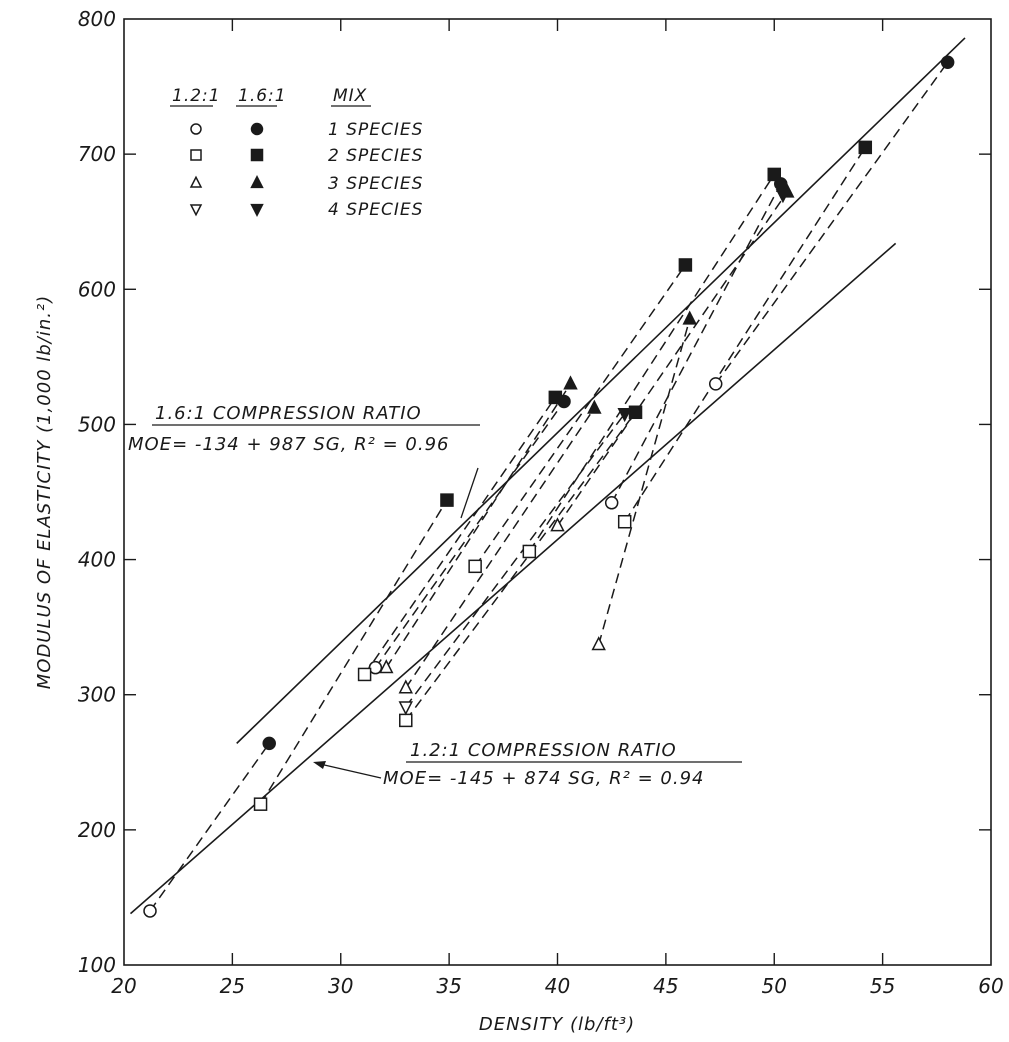 Image resolution: width=1009 pixels, height=1042 pixels. What do you see at coordinates (350, 96) in the screenshot?
I see `legend-col-mix: MIX` at bounding box center [350, 96].